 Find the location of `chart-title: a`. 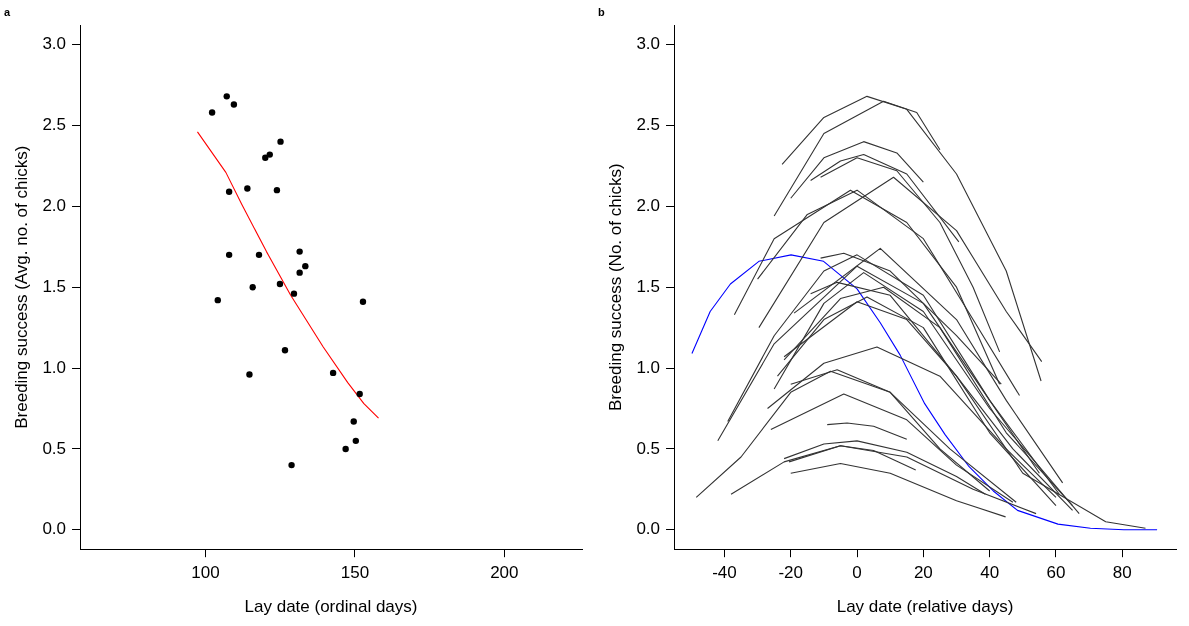

chart-title: a is located at coordinates (7, 11).